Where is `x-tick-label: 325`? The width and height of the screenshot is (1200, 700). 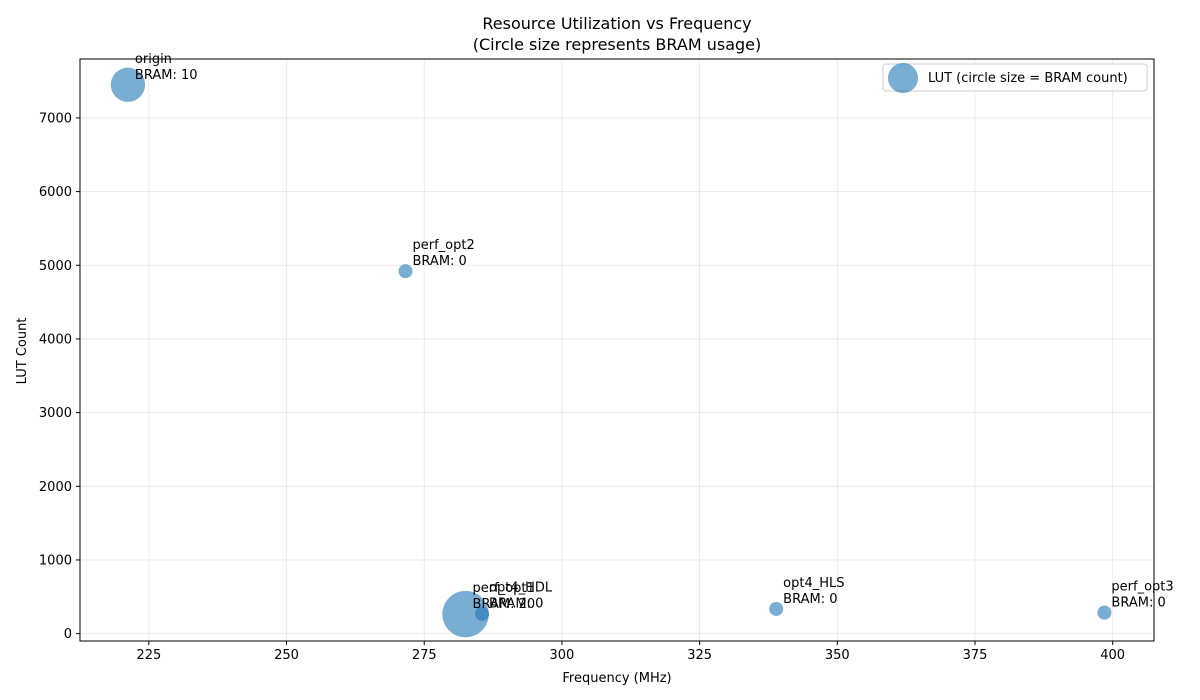 x-tick-label: 325 is located at coordinates (699, 655).